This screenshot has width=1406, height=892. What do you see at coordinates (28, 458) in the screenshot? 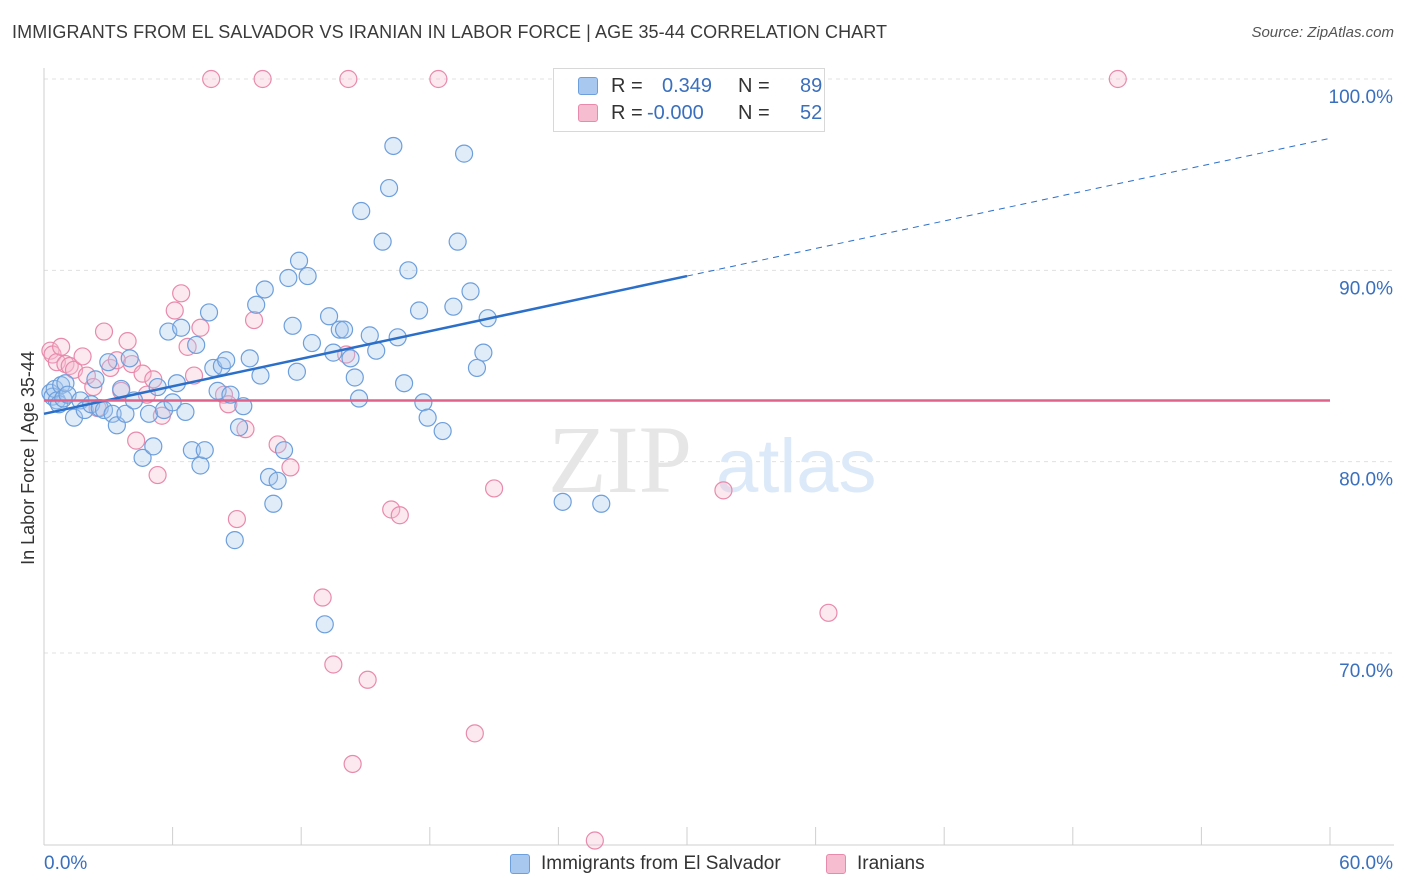
I see `y-axis-title: In Labor Force | Age 35-44` at bounding box center [28, 458].